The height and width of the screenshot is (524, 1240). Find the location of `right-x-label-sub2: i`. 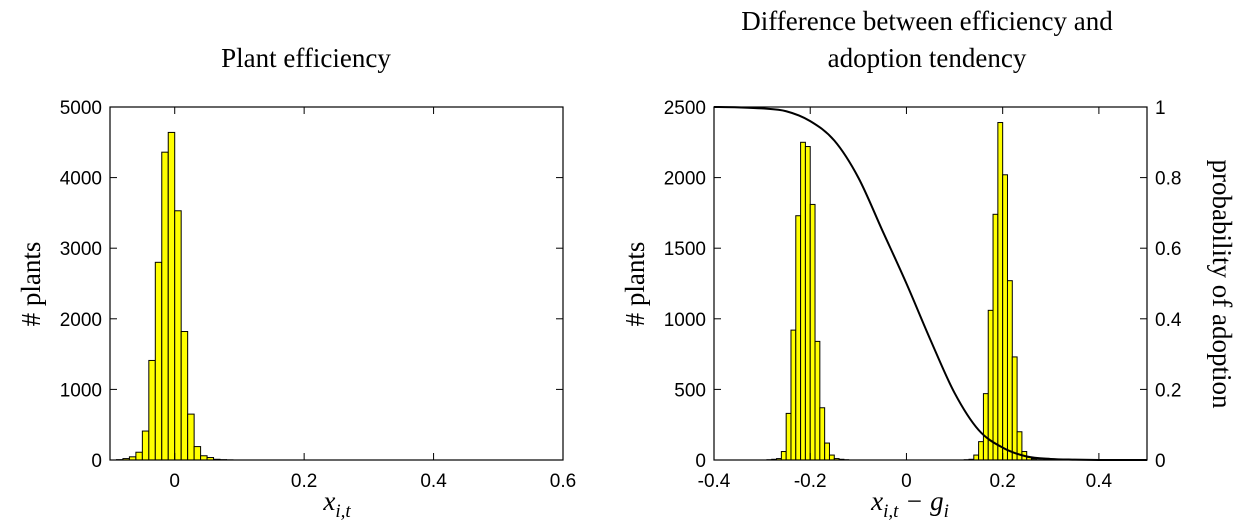

right-x-label-sub2: i is located at coordinates (946, 511).